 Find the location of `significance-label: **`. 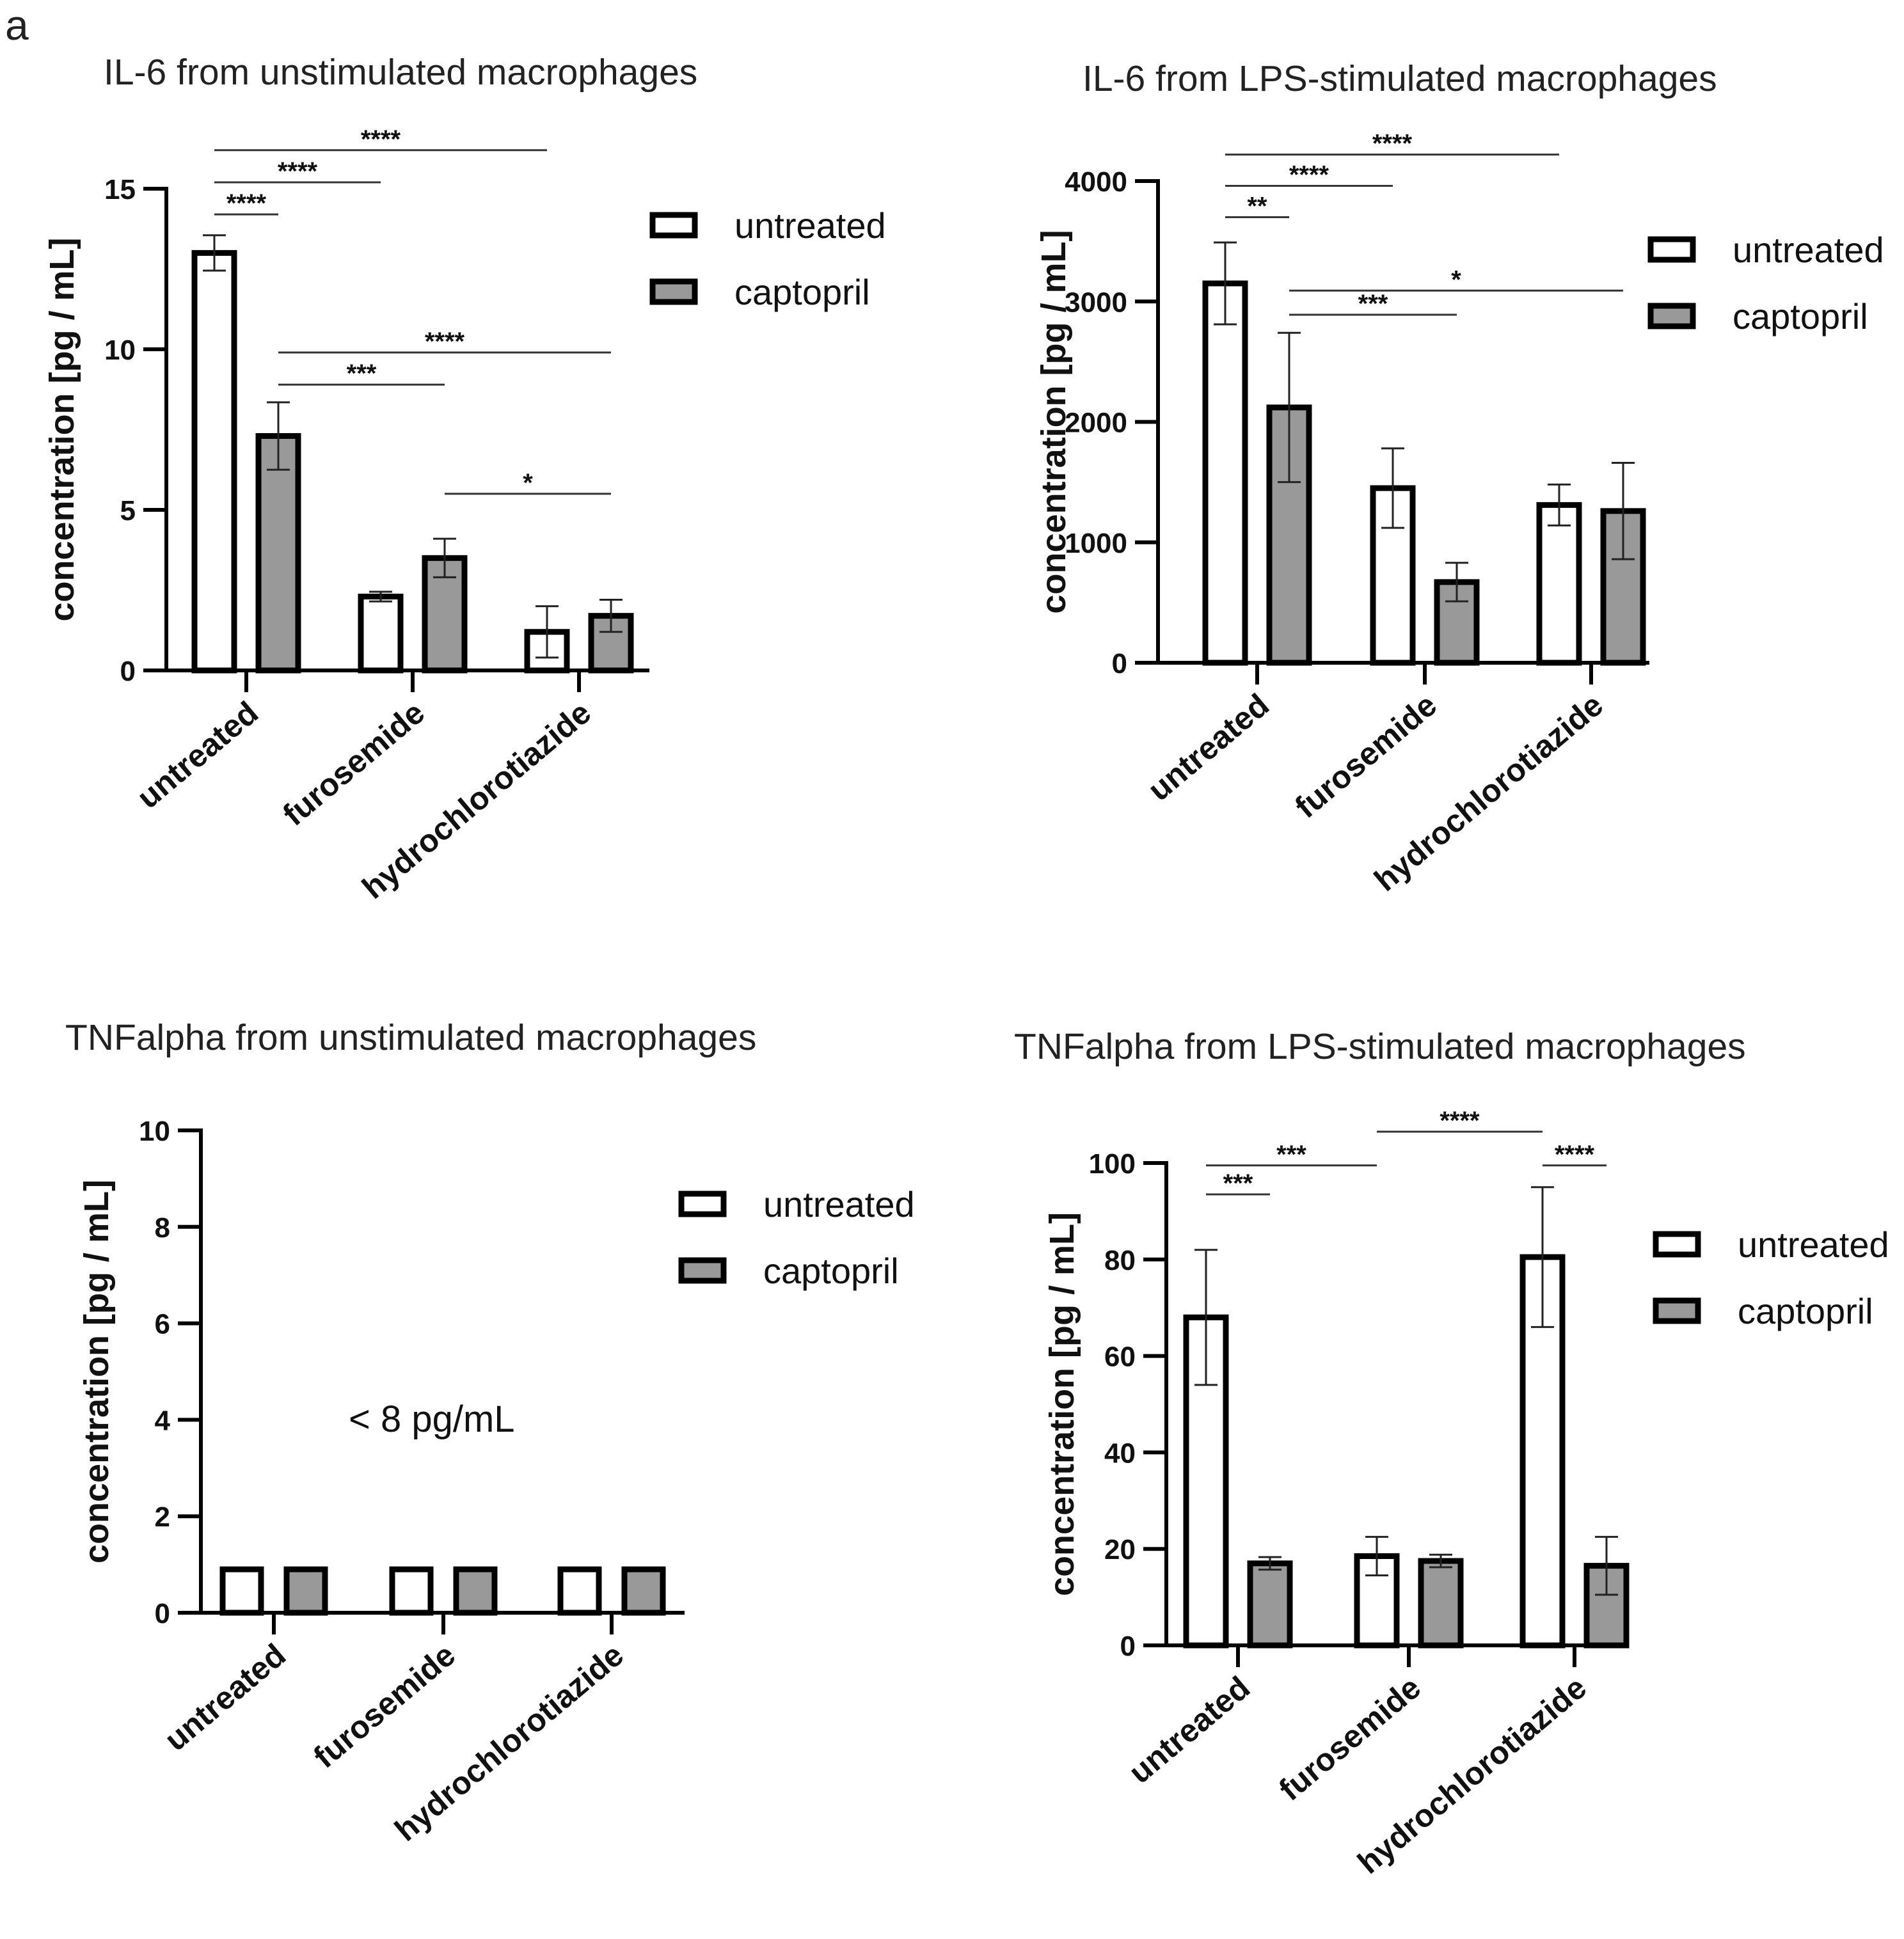

significance-label: ** is located at coordinates (1257, 206).